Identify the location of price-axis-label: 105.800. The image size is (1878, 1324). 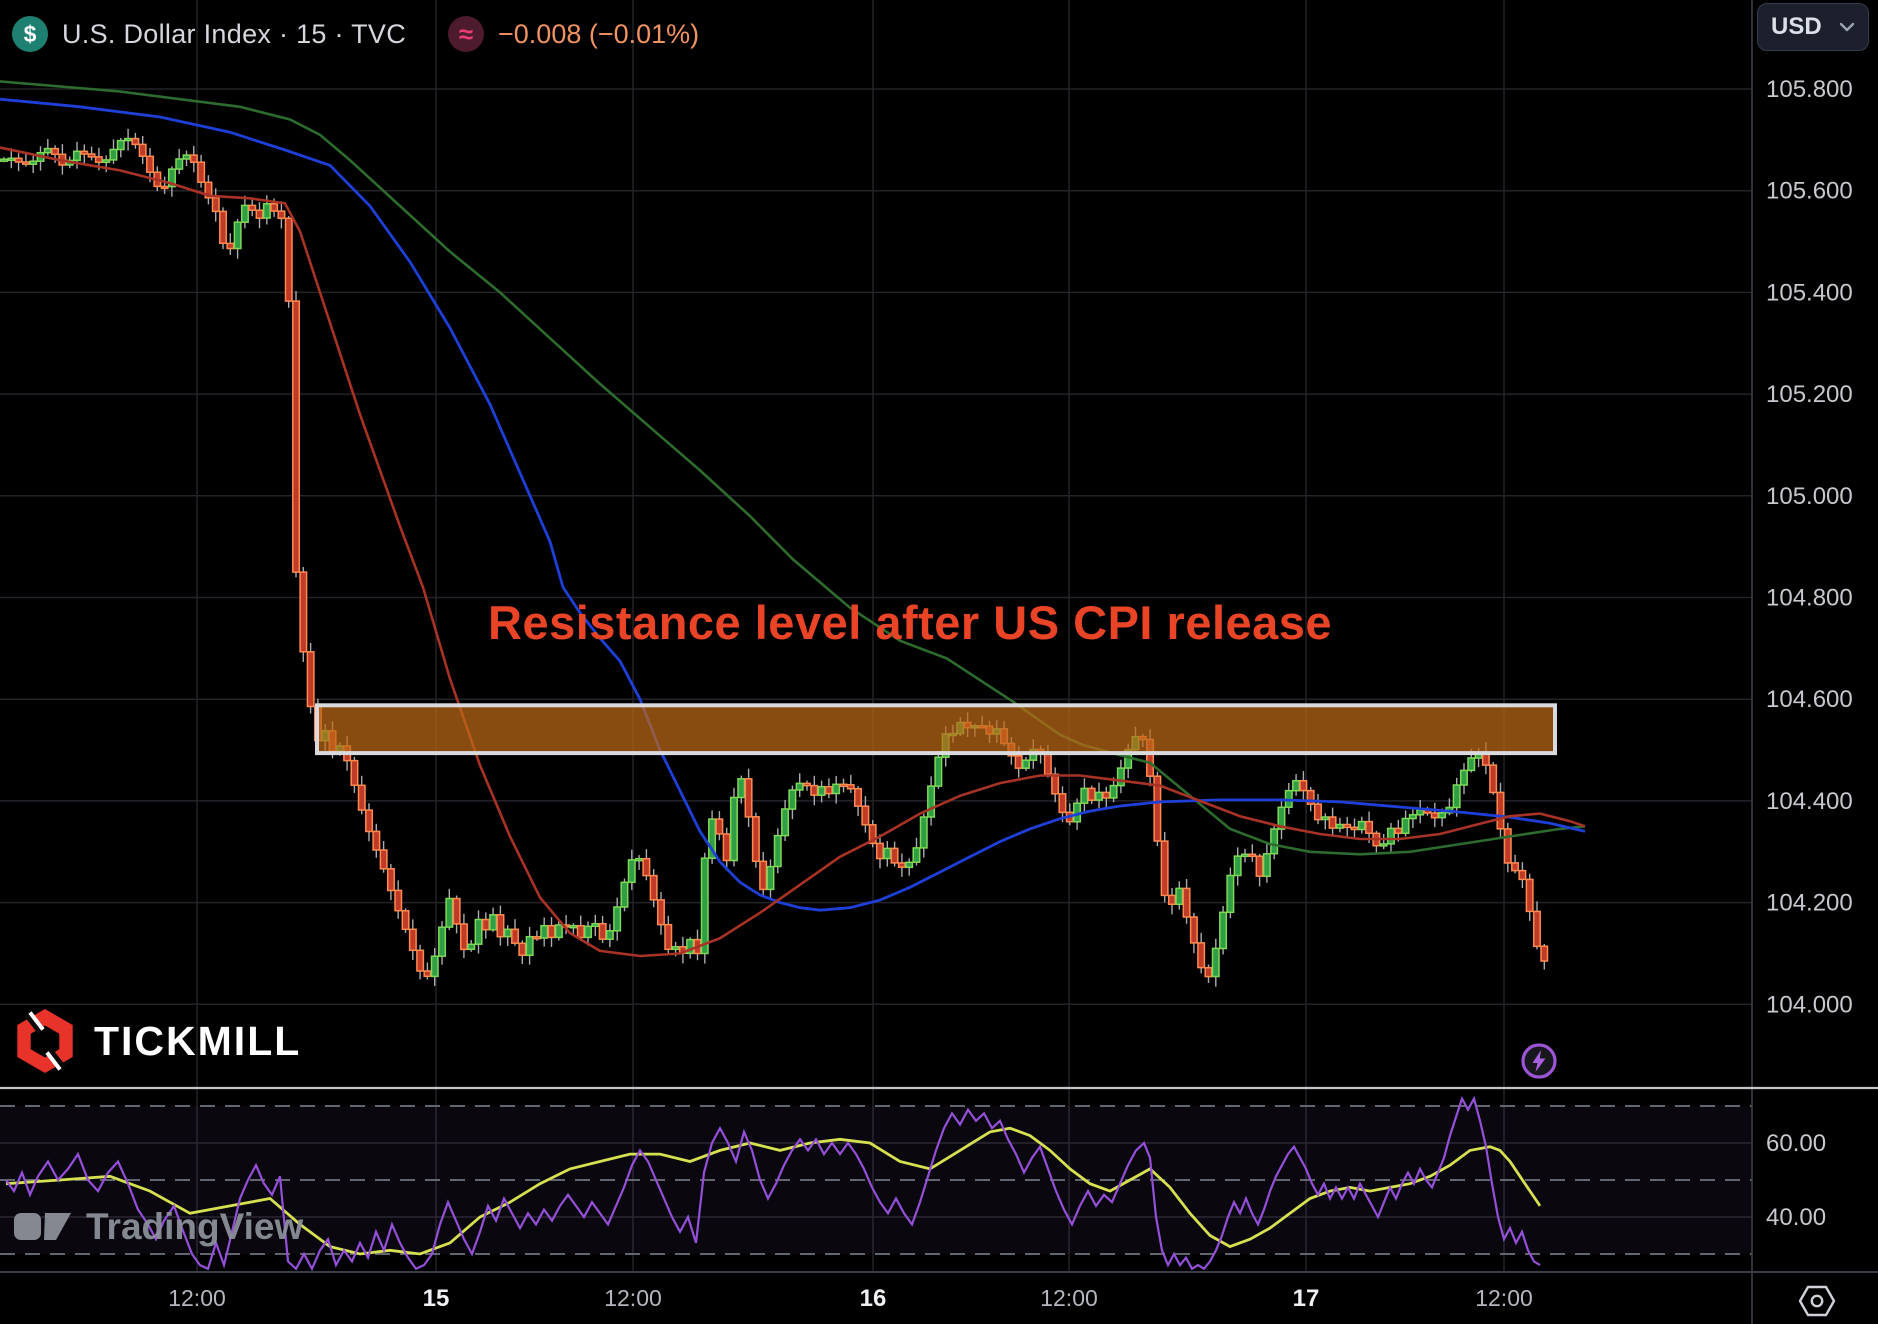
(1809, 89).